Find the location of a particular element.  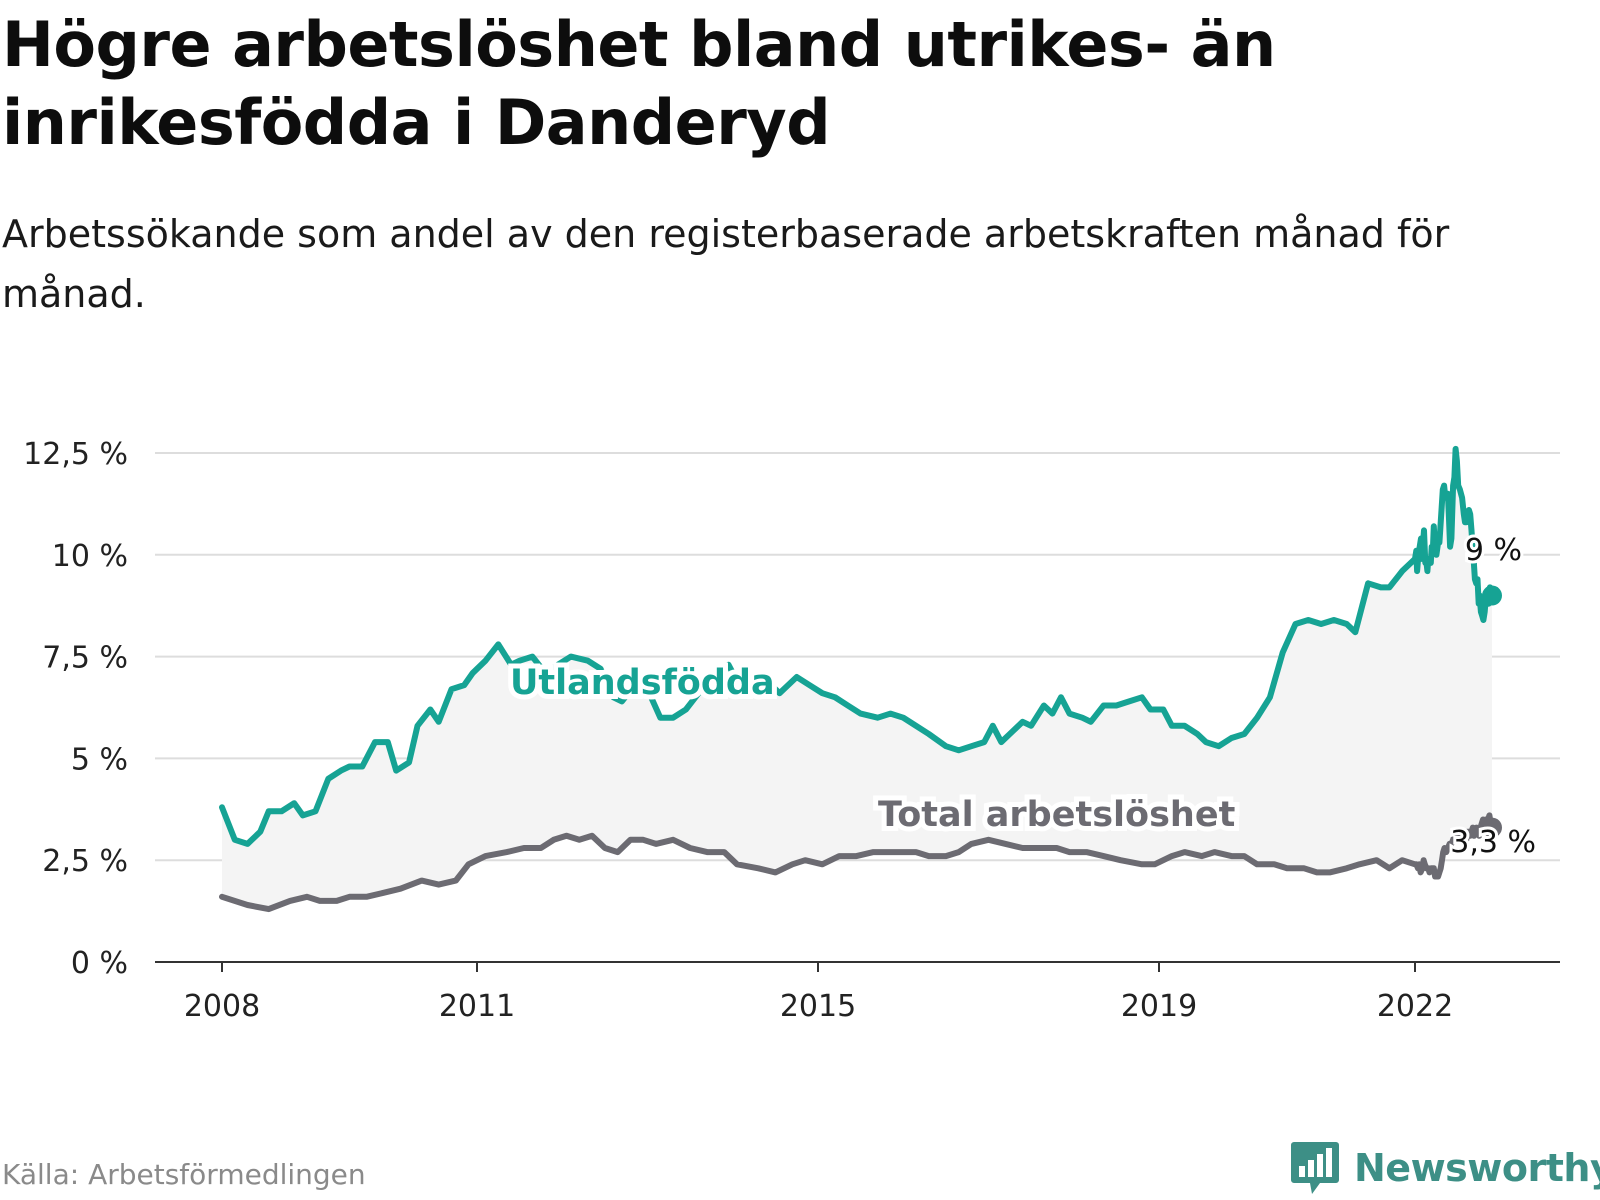

x-axis-ticks: 2008 2011 2015 2019 2022 is located at coordinates (818, 993).